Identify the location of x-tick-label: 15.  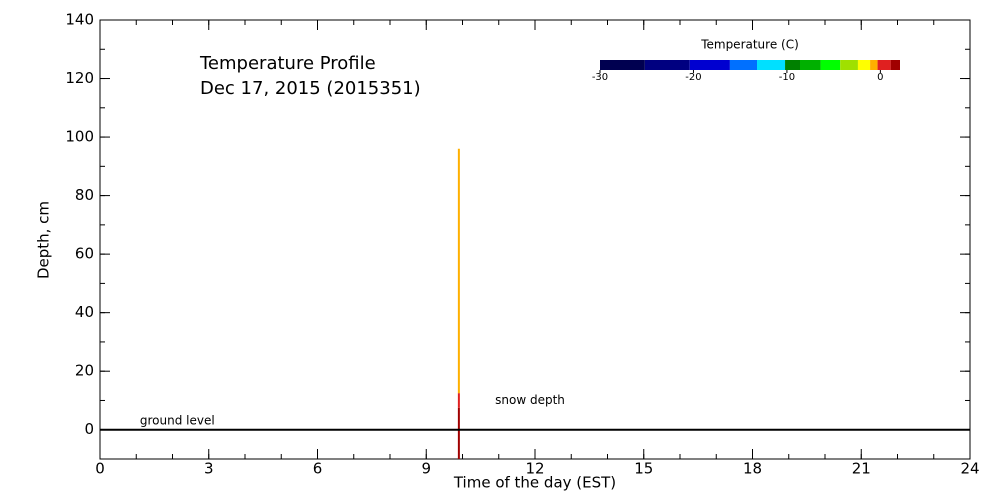
(643, 469).